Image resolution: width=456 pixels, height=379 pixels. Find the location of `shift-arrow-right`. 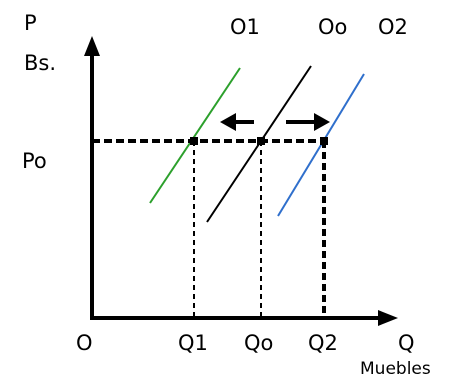

shift-arrow-right is located at coordinates (308, 122).